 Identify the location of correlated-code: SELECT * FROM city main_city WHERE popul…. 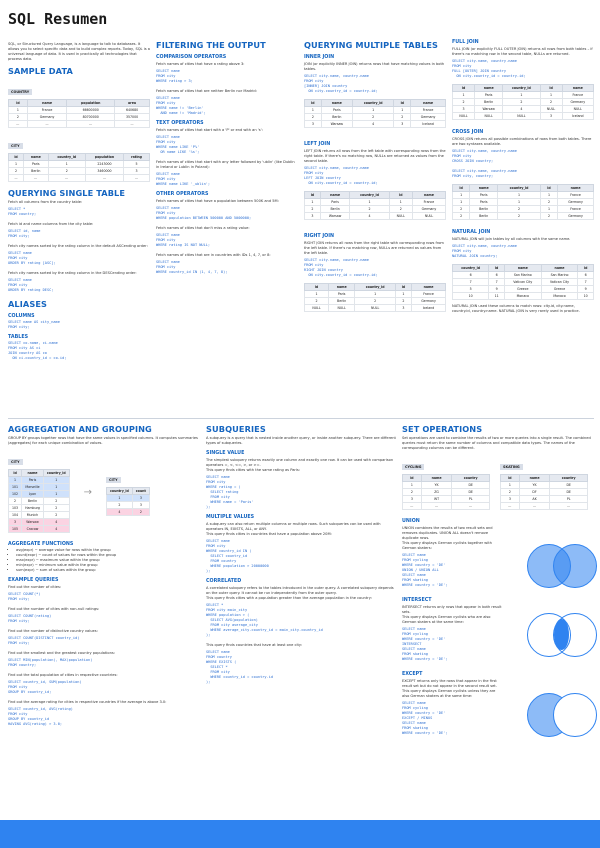
(264, 620).